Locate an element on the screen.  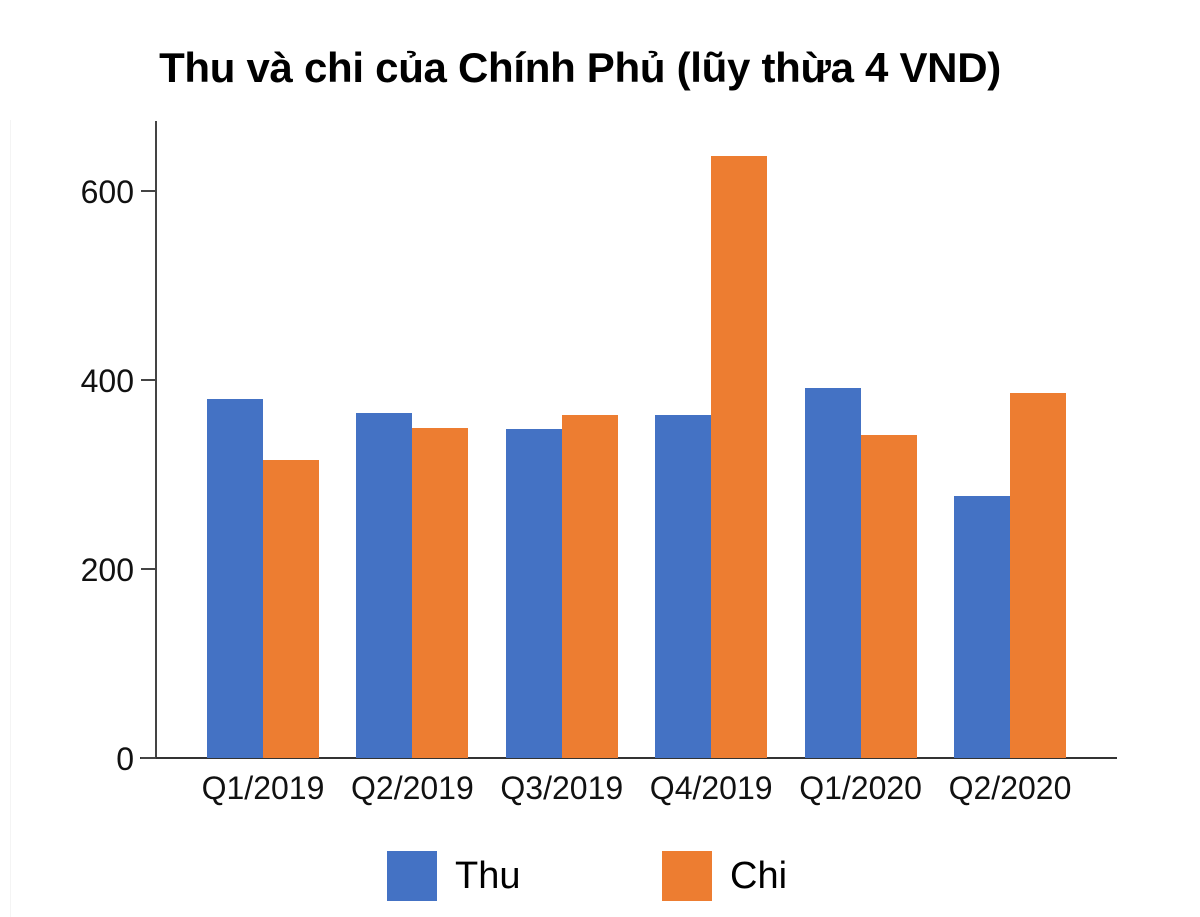
y-tick-label: 600 is located at coordinates (107, 192).